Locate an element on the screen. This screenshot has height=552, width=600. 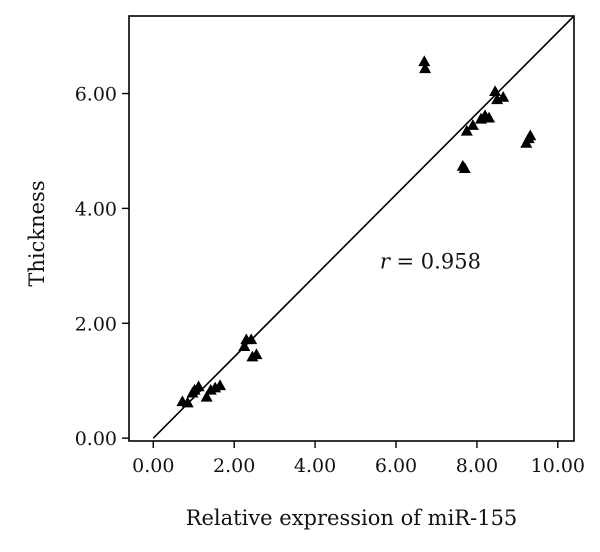
correlation-annotation: r = 0.958 is located at coordinates (430, 262).